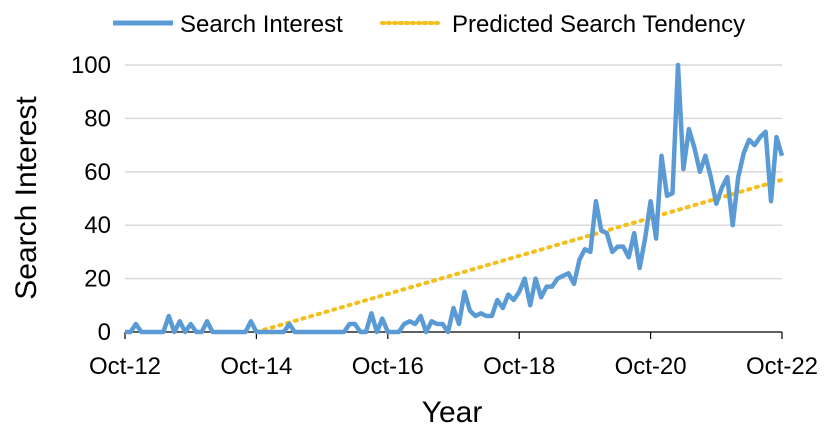 The width and height of the screenshot is (831, 435). What do you see at coordinates (97, 118) in the screenshot?
I see `y-tick-label-80: 80` at bounding box center [97, 118].